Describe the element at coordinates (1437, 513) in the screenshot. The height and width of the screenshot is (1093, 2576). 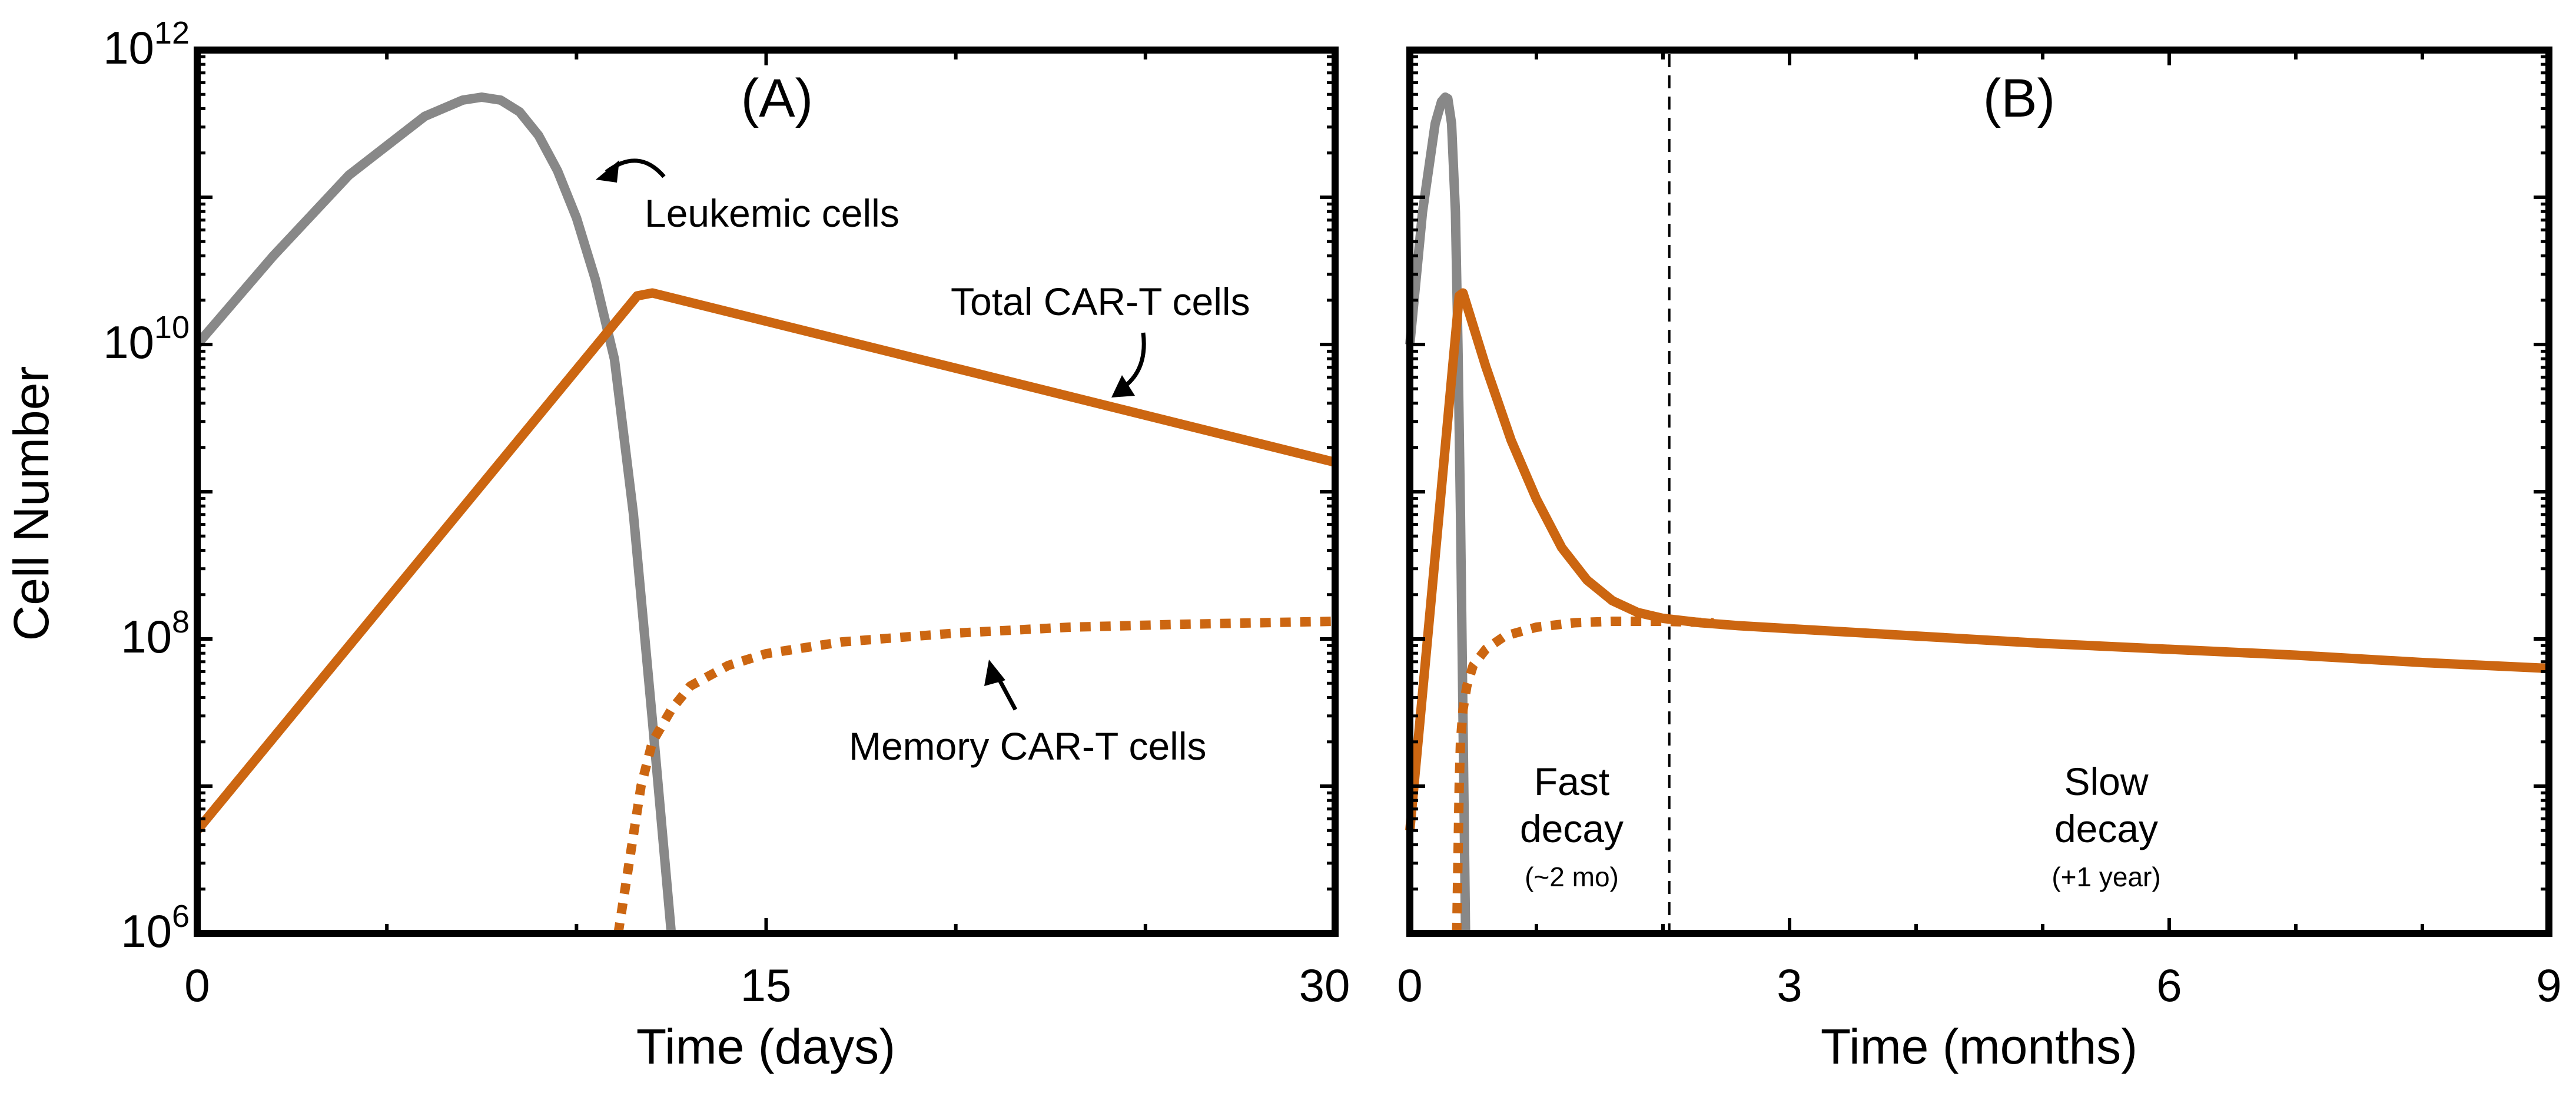
I see `panel-b-series-leukemic-cells` at that location.